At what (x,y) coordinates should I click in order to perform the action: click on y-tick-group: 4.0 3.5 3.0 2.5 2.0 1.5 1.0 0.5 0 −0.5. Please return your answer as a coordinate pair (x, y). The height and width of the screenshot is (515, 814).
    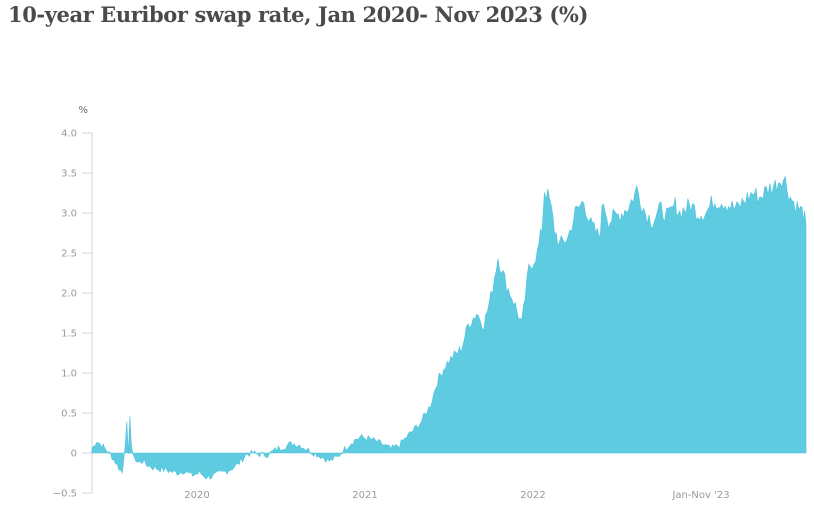
    Looking at the image, I should click on (72, 314).